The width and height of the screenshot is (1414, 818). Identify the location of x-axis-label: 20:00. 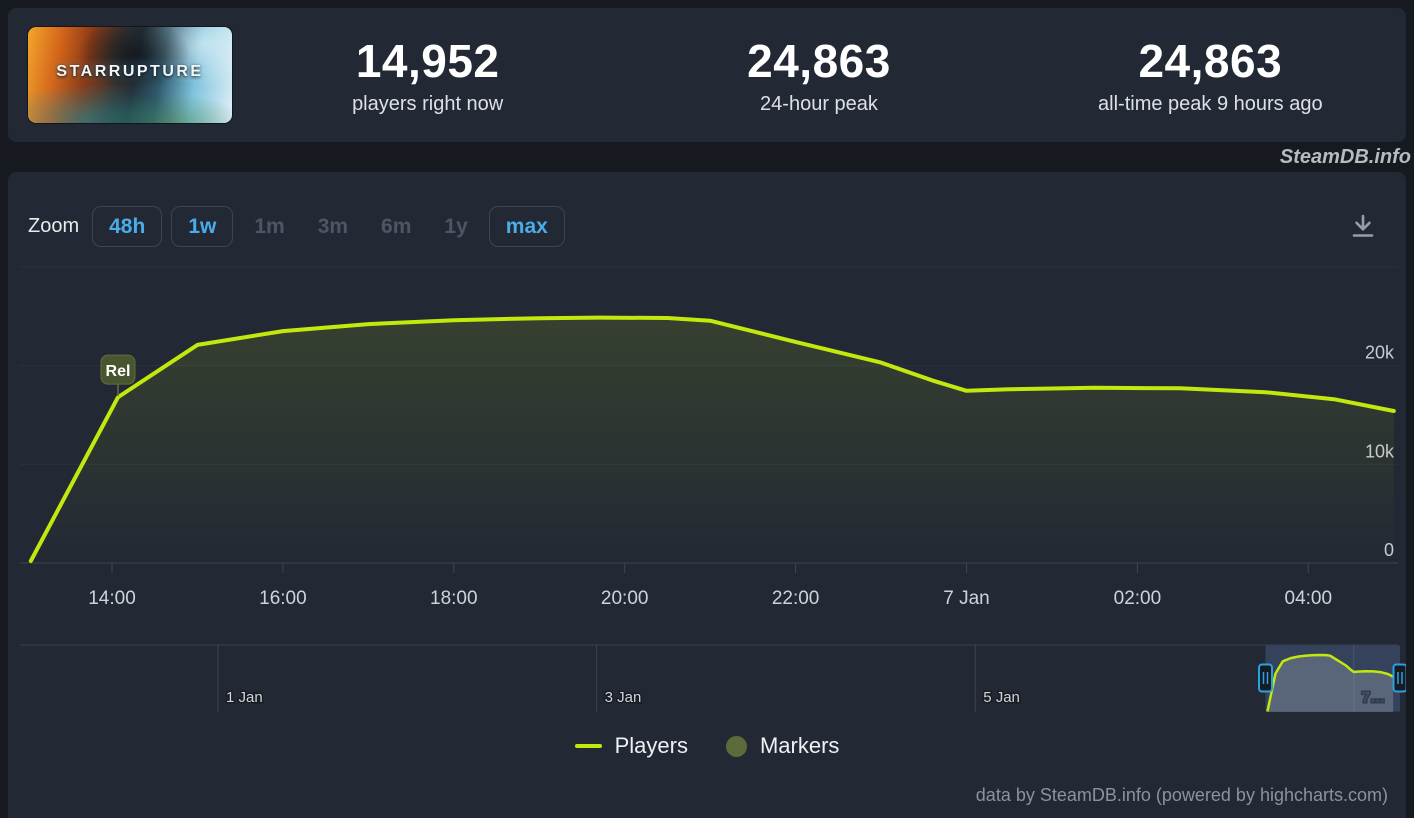
(625, 598).